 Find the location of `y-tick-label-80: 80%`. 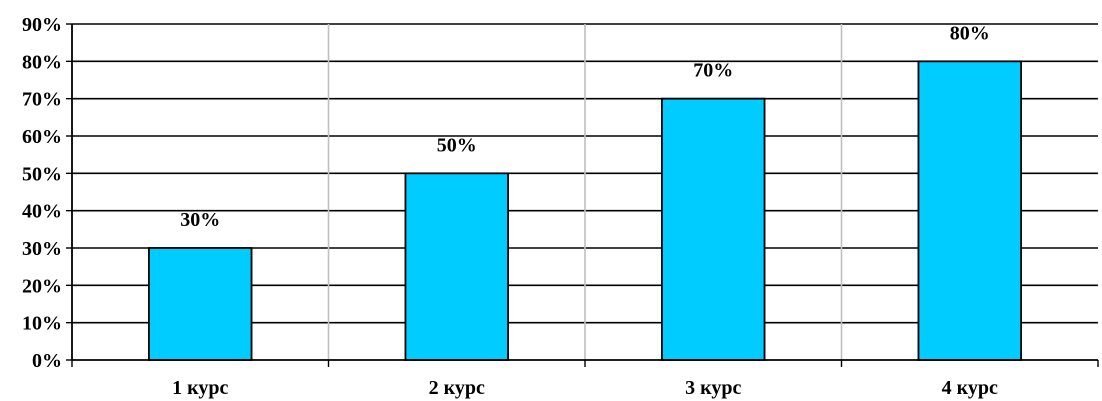

y-tick-label-80: 80% is located at coordinates (42, 62).